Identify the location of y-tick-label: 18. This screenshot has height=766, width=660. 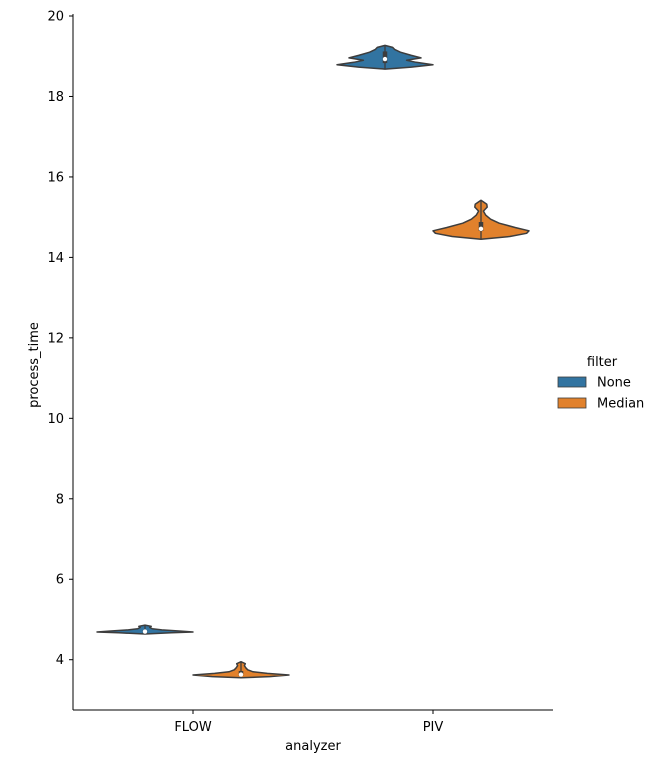
(55, 97).